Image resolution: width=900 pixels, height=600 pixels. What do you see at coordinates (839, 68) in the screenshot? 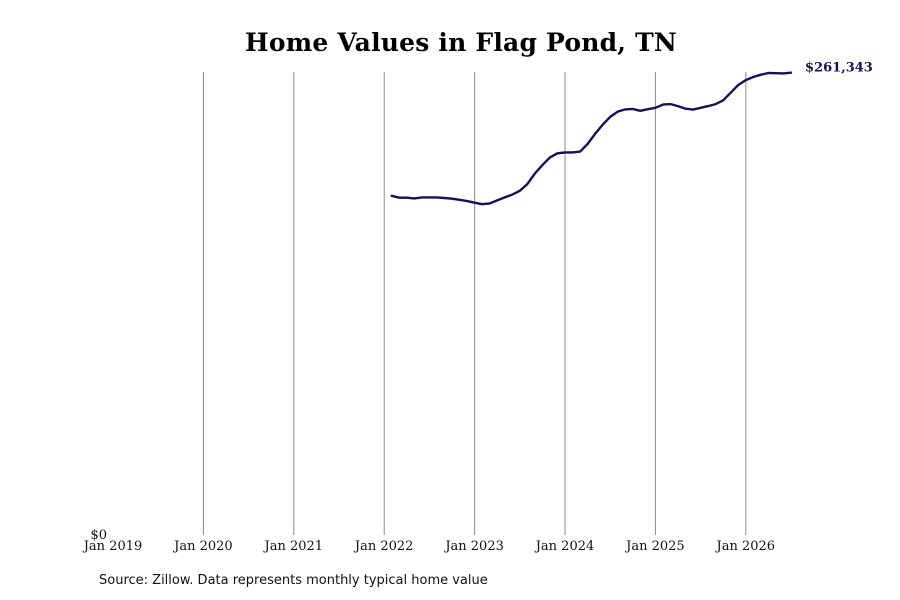
I see `end-value-label: $261,343` at bounding box center [839, 68].